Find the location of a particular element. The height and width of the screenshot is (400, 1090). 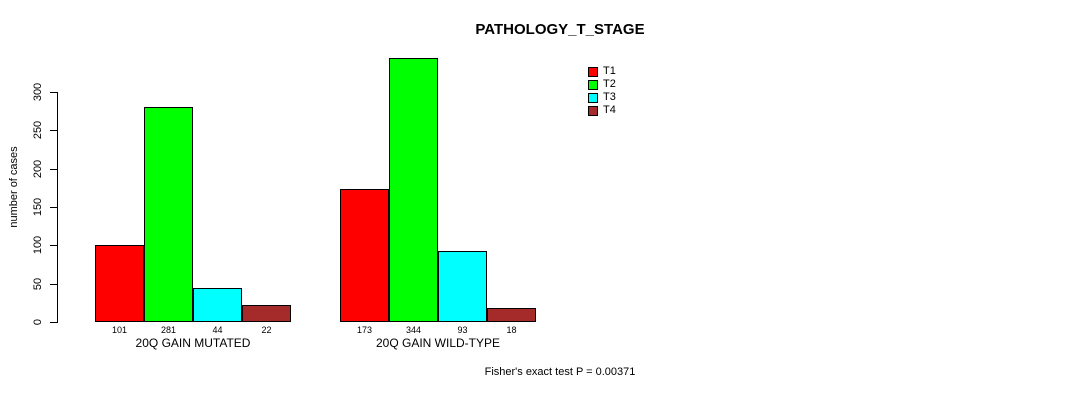

legend-swatch-t3 is located at coordinates (593, 98).